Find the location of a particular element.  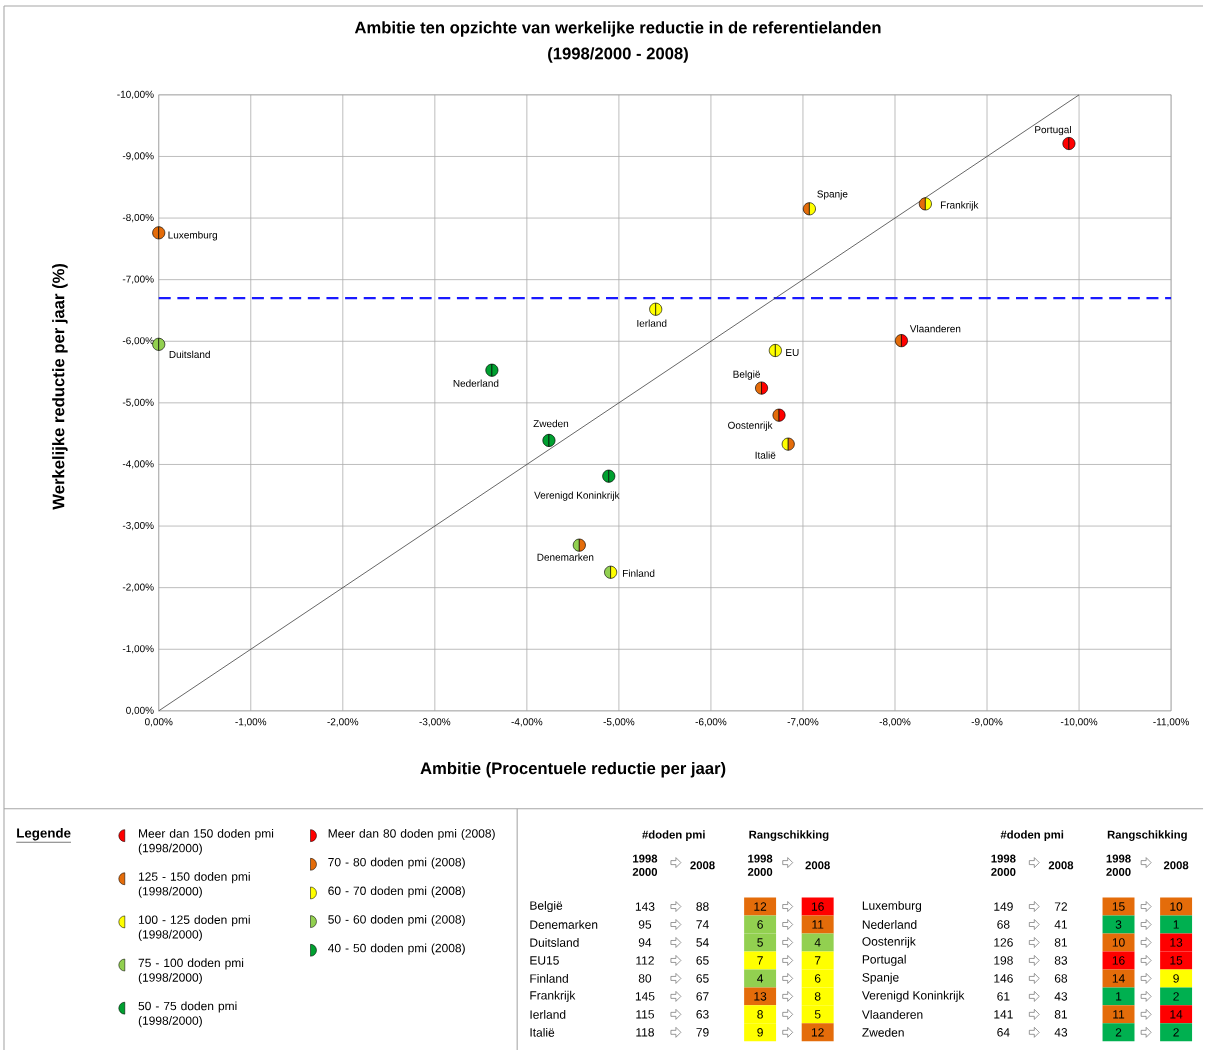

annotation: Luxemburg is located at coordinates (192, 236).